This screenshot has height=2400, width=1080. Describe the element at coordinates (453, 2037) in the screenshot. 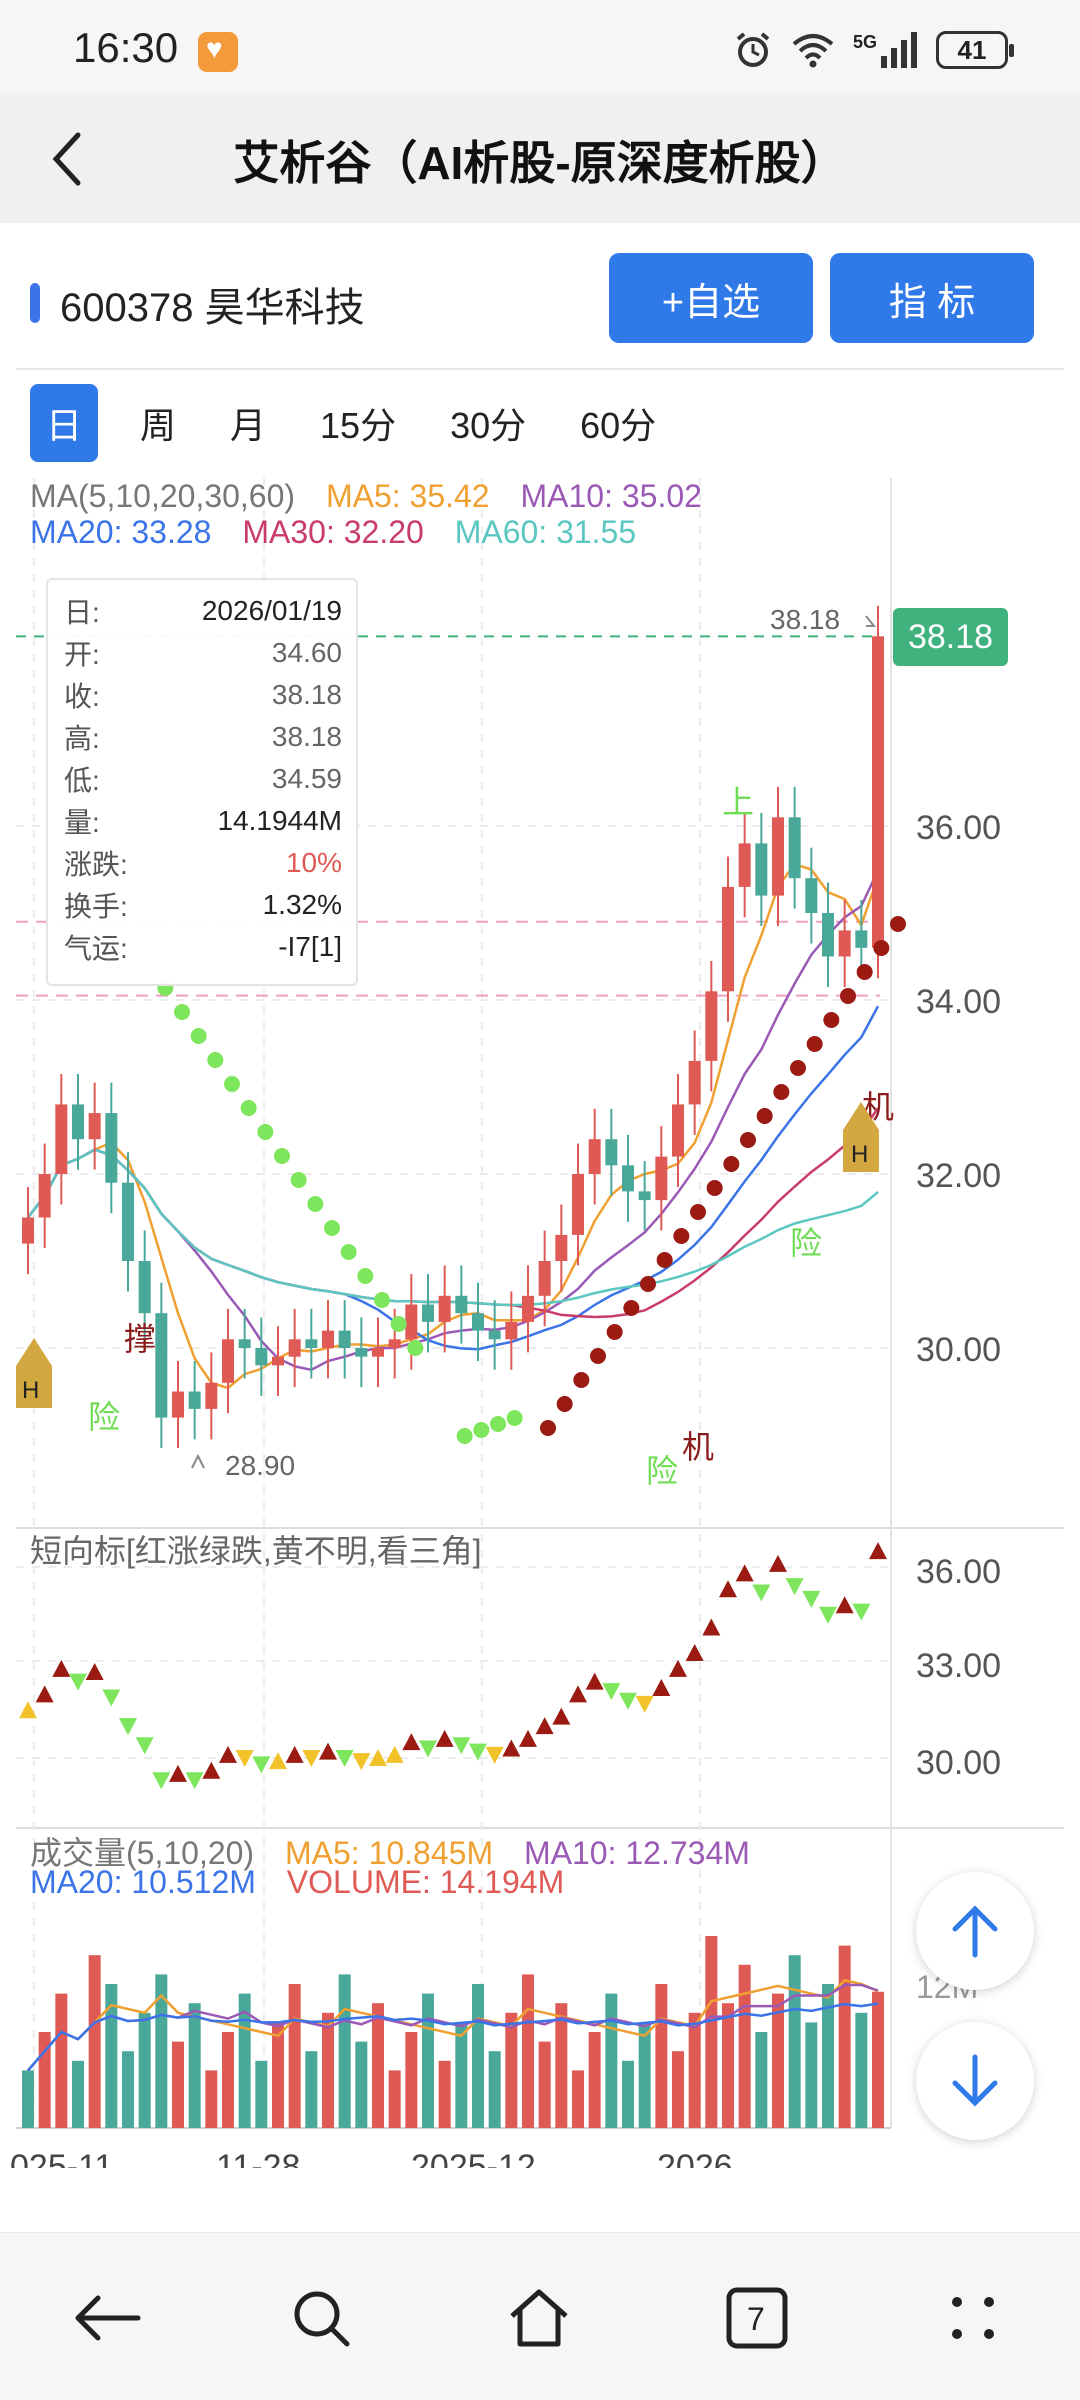

I see `vol-ma20-line` at that location.